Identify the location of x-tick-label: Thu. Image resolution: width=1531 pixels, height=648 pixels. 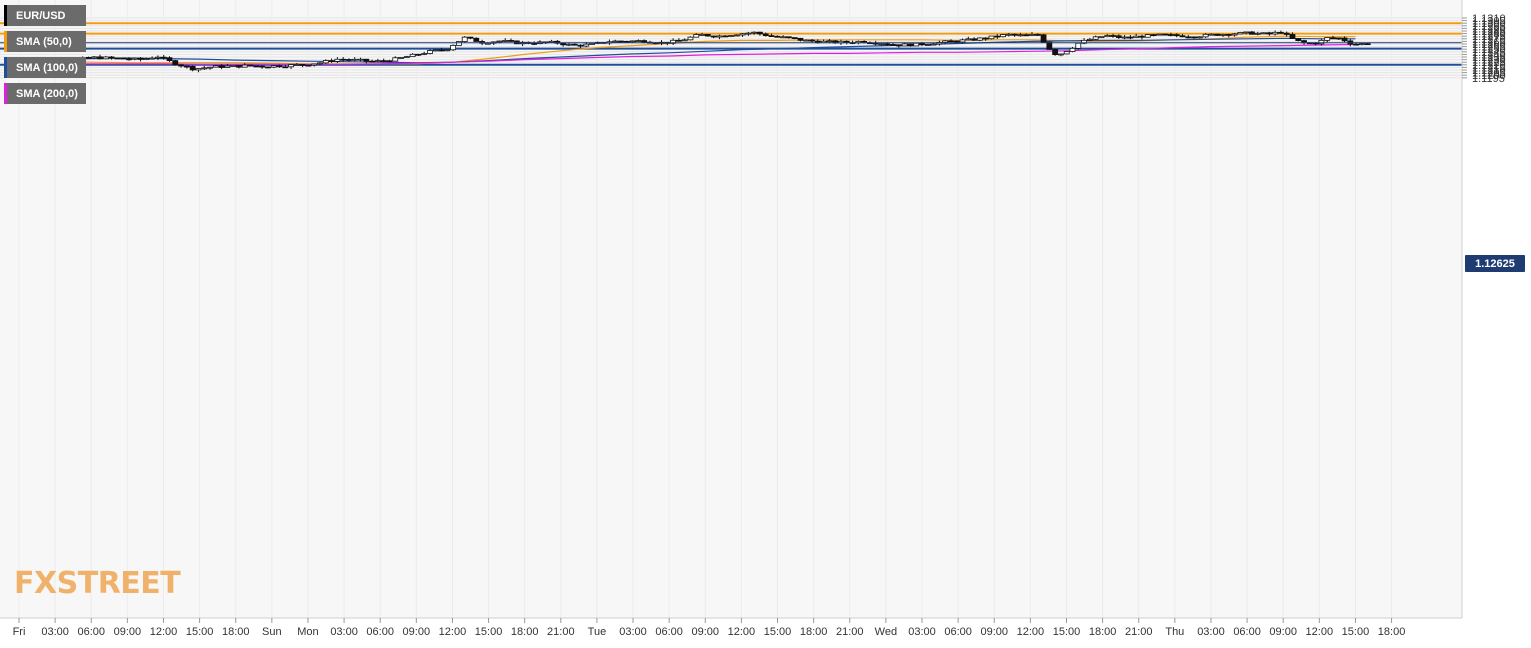
(1174, 632).